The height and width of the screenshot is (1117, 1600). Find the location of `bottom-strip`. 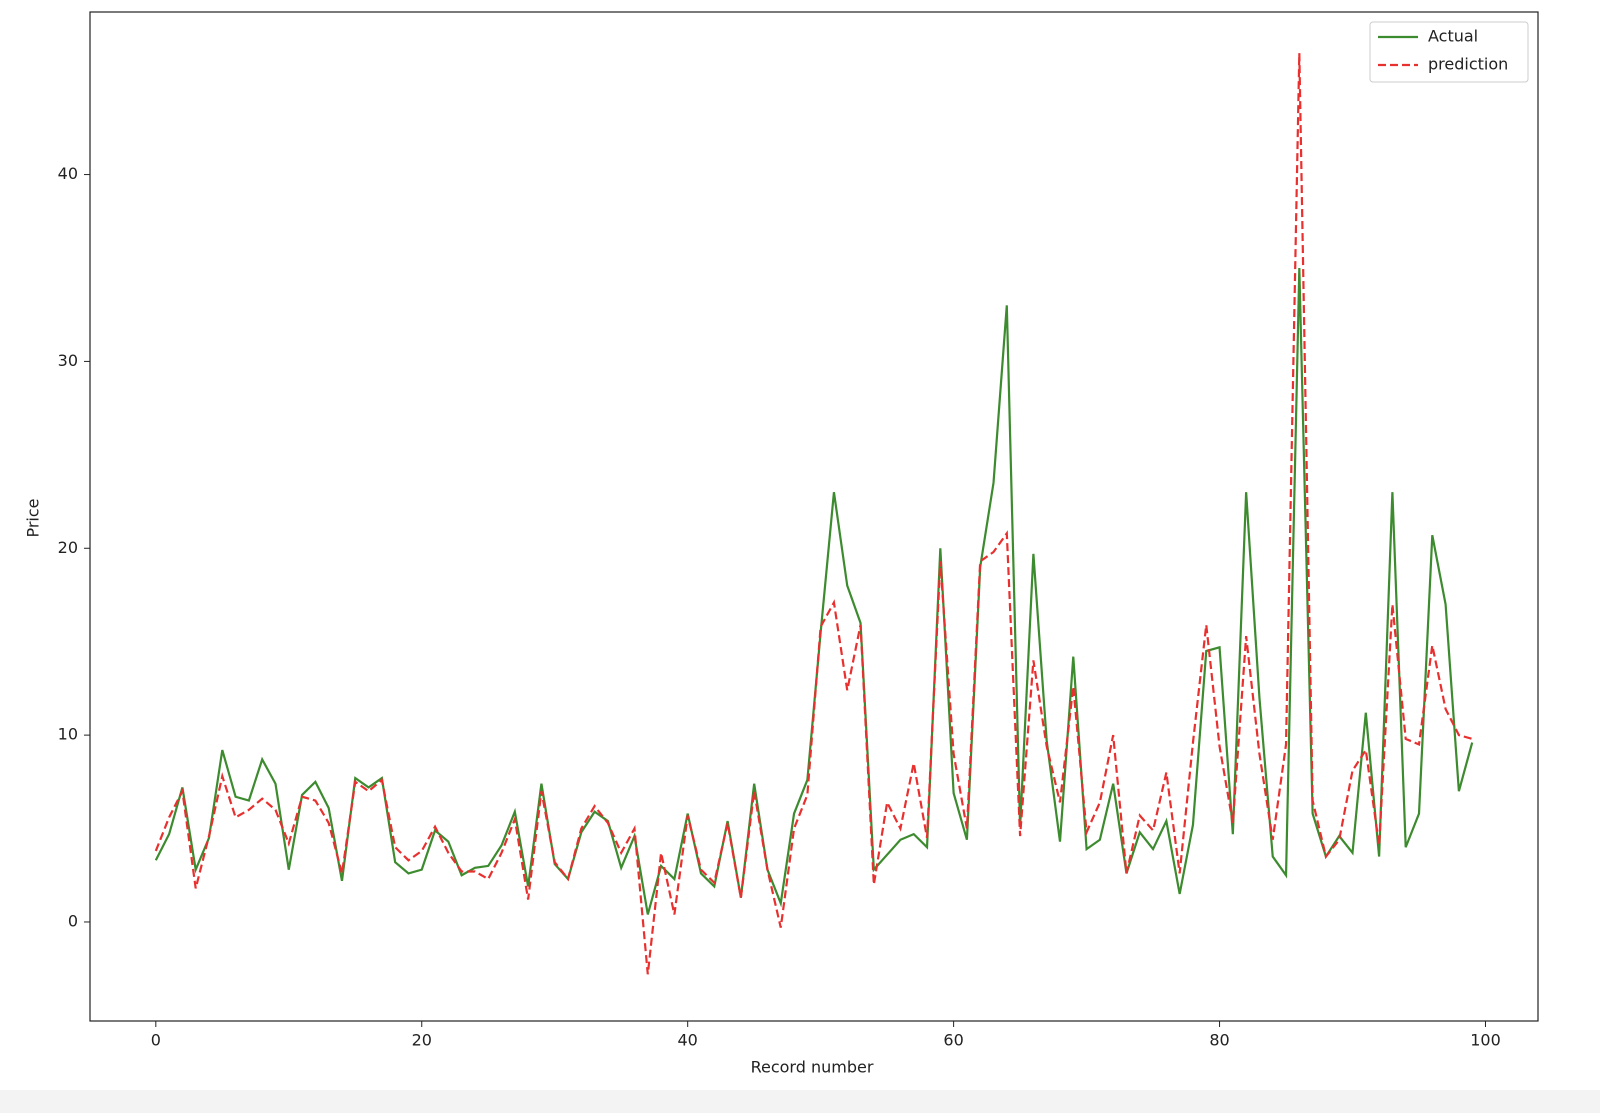

bottom-strip is located at coordinates (800, 1101).